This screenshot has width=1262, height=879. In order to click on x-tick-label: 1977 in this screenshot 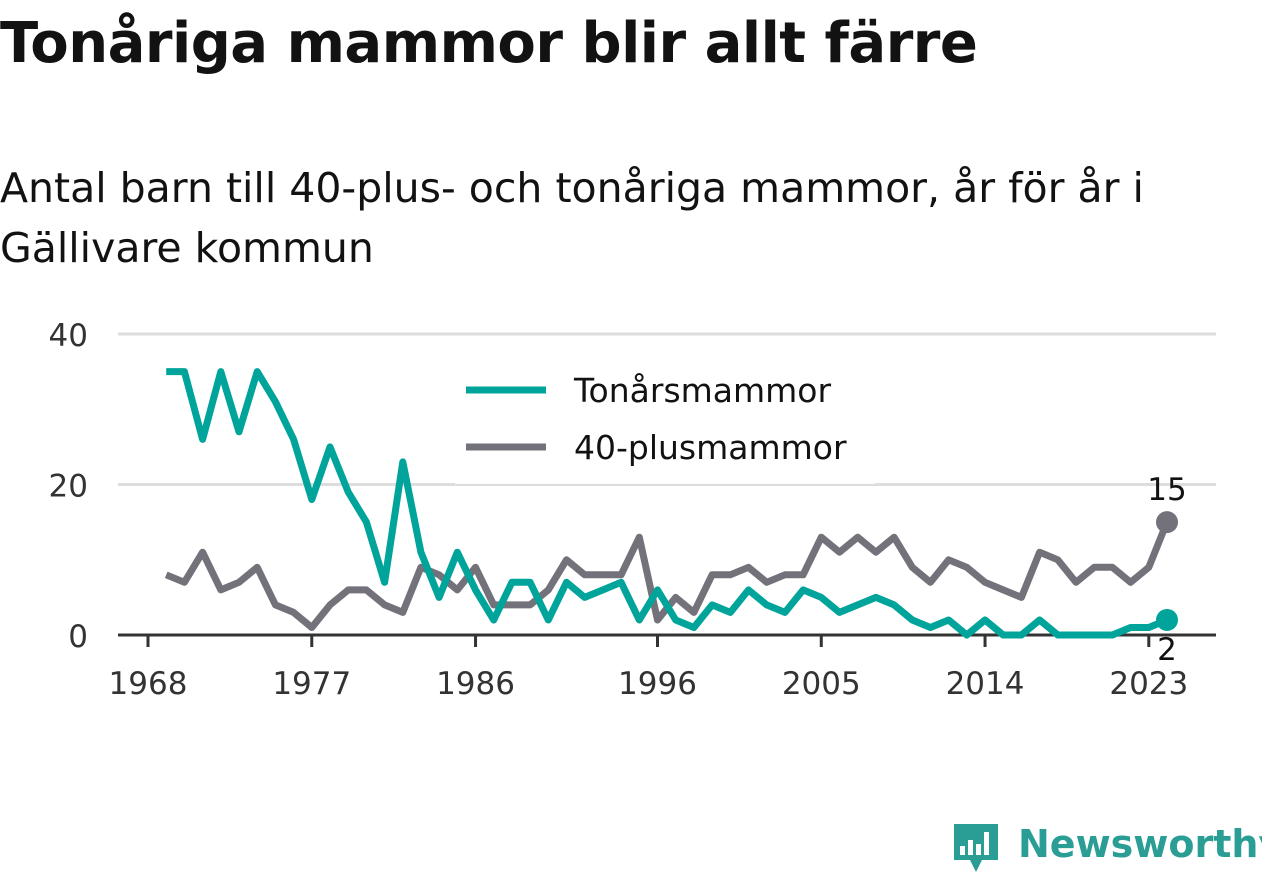, I will do `click(311, 684)`.